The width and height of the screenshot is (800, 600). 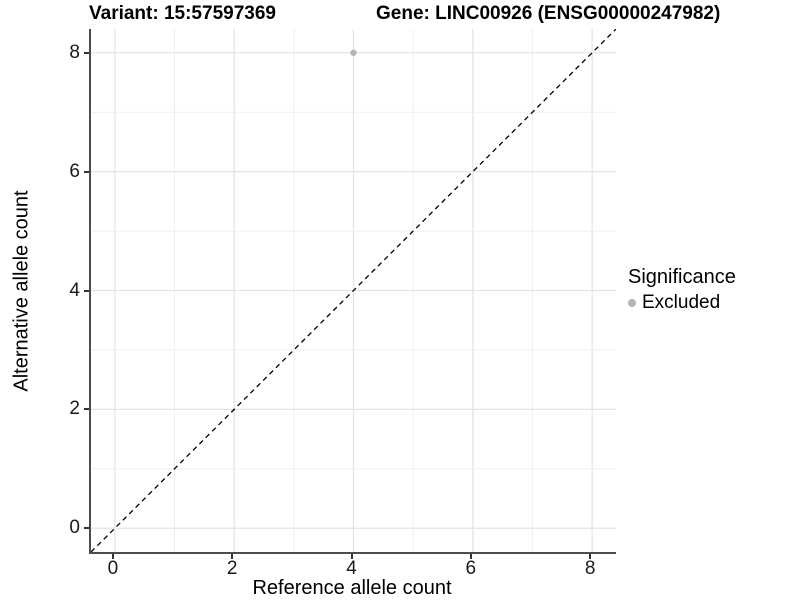 What do you see at coordinates (182, 13) in the screenshot?
I see `variant-title: Variant: 15:57597369` at bounding box center [182, 13].